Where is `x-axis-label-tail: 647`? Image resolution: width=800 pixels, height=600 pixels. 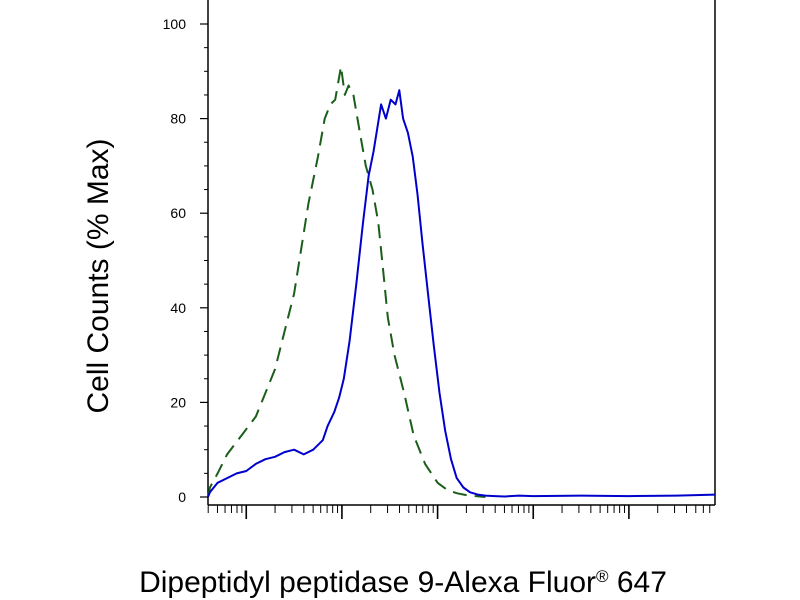 x-axis-label-tail: 647 is located at coordinates (638, 582).